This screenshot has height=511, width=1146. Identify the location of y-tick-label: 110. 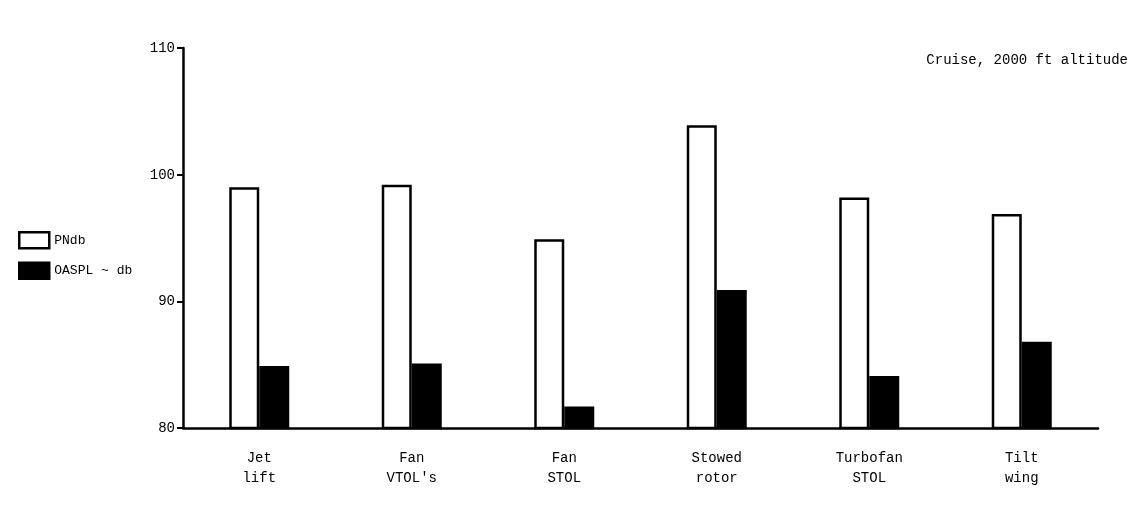
(162, 48).